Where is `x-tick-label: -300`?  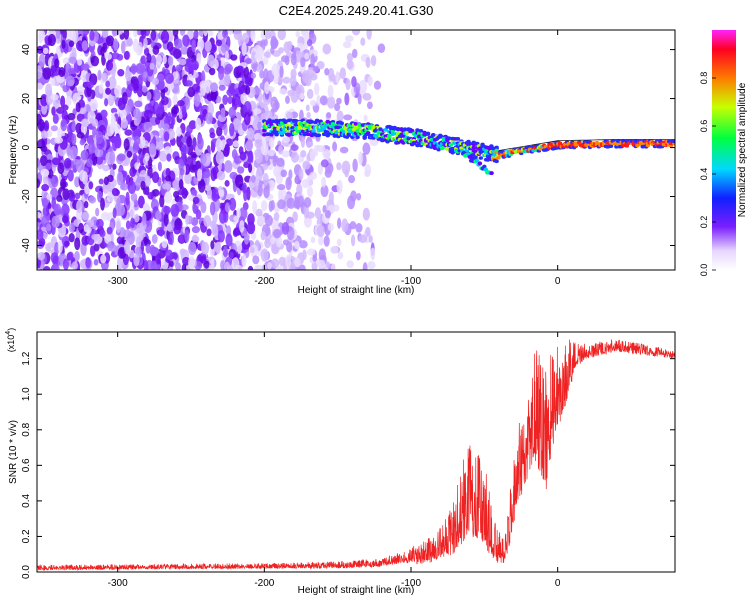
x-tick-label: -300 is located at coordinates (118, 281).